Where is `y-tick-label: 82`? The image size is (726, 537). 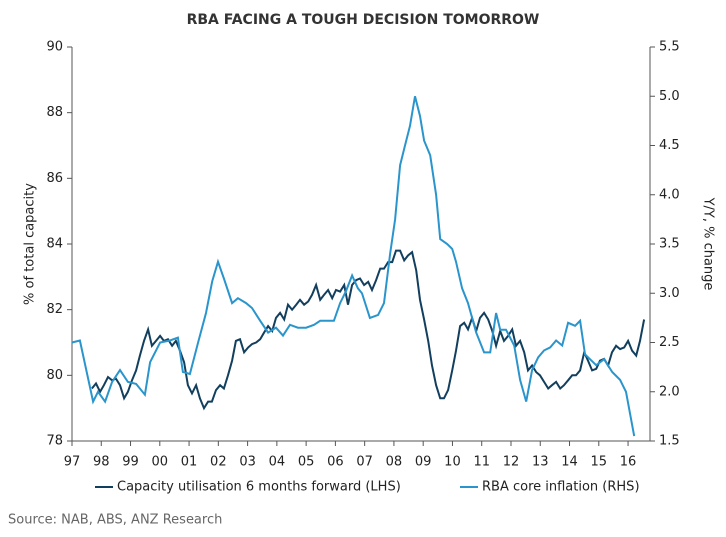 y-tick-label: 82 is located at coordinates (54, 309).